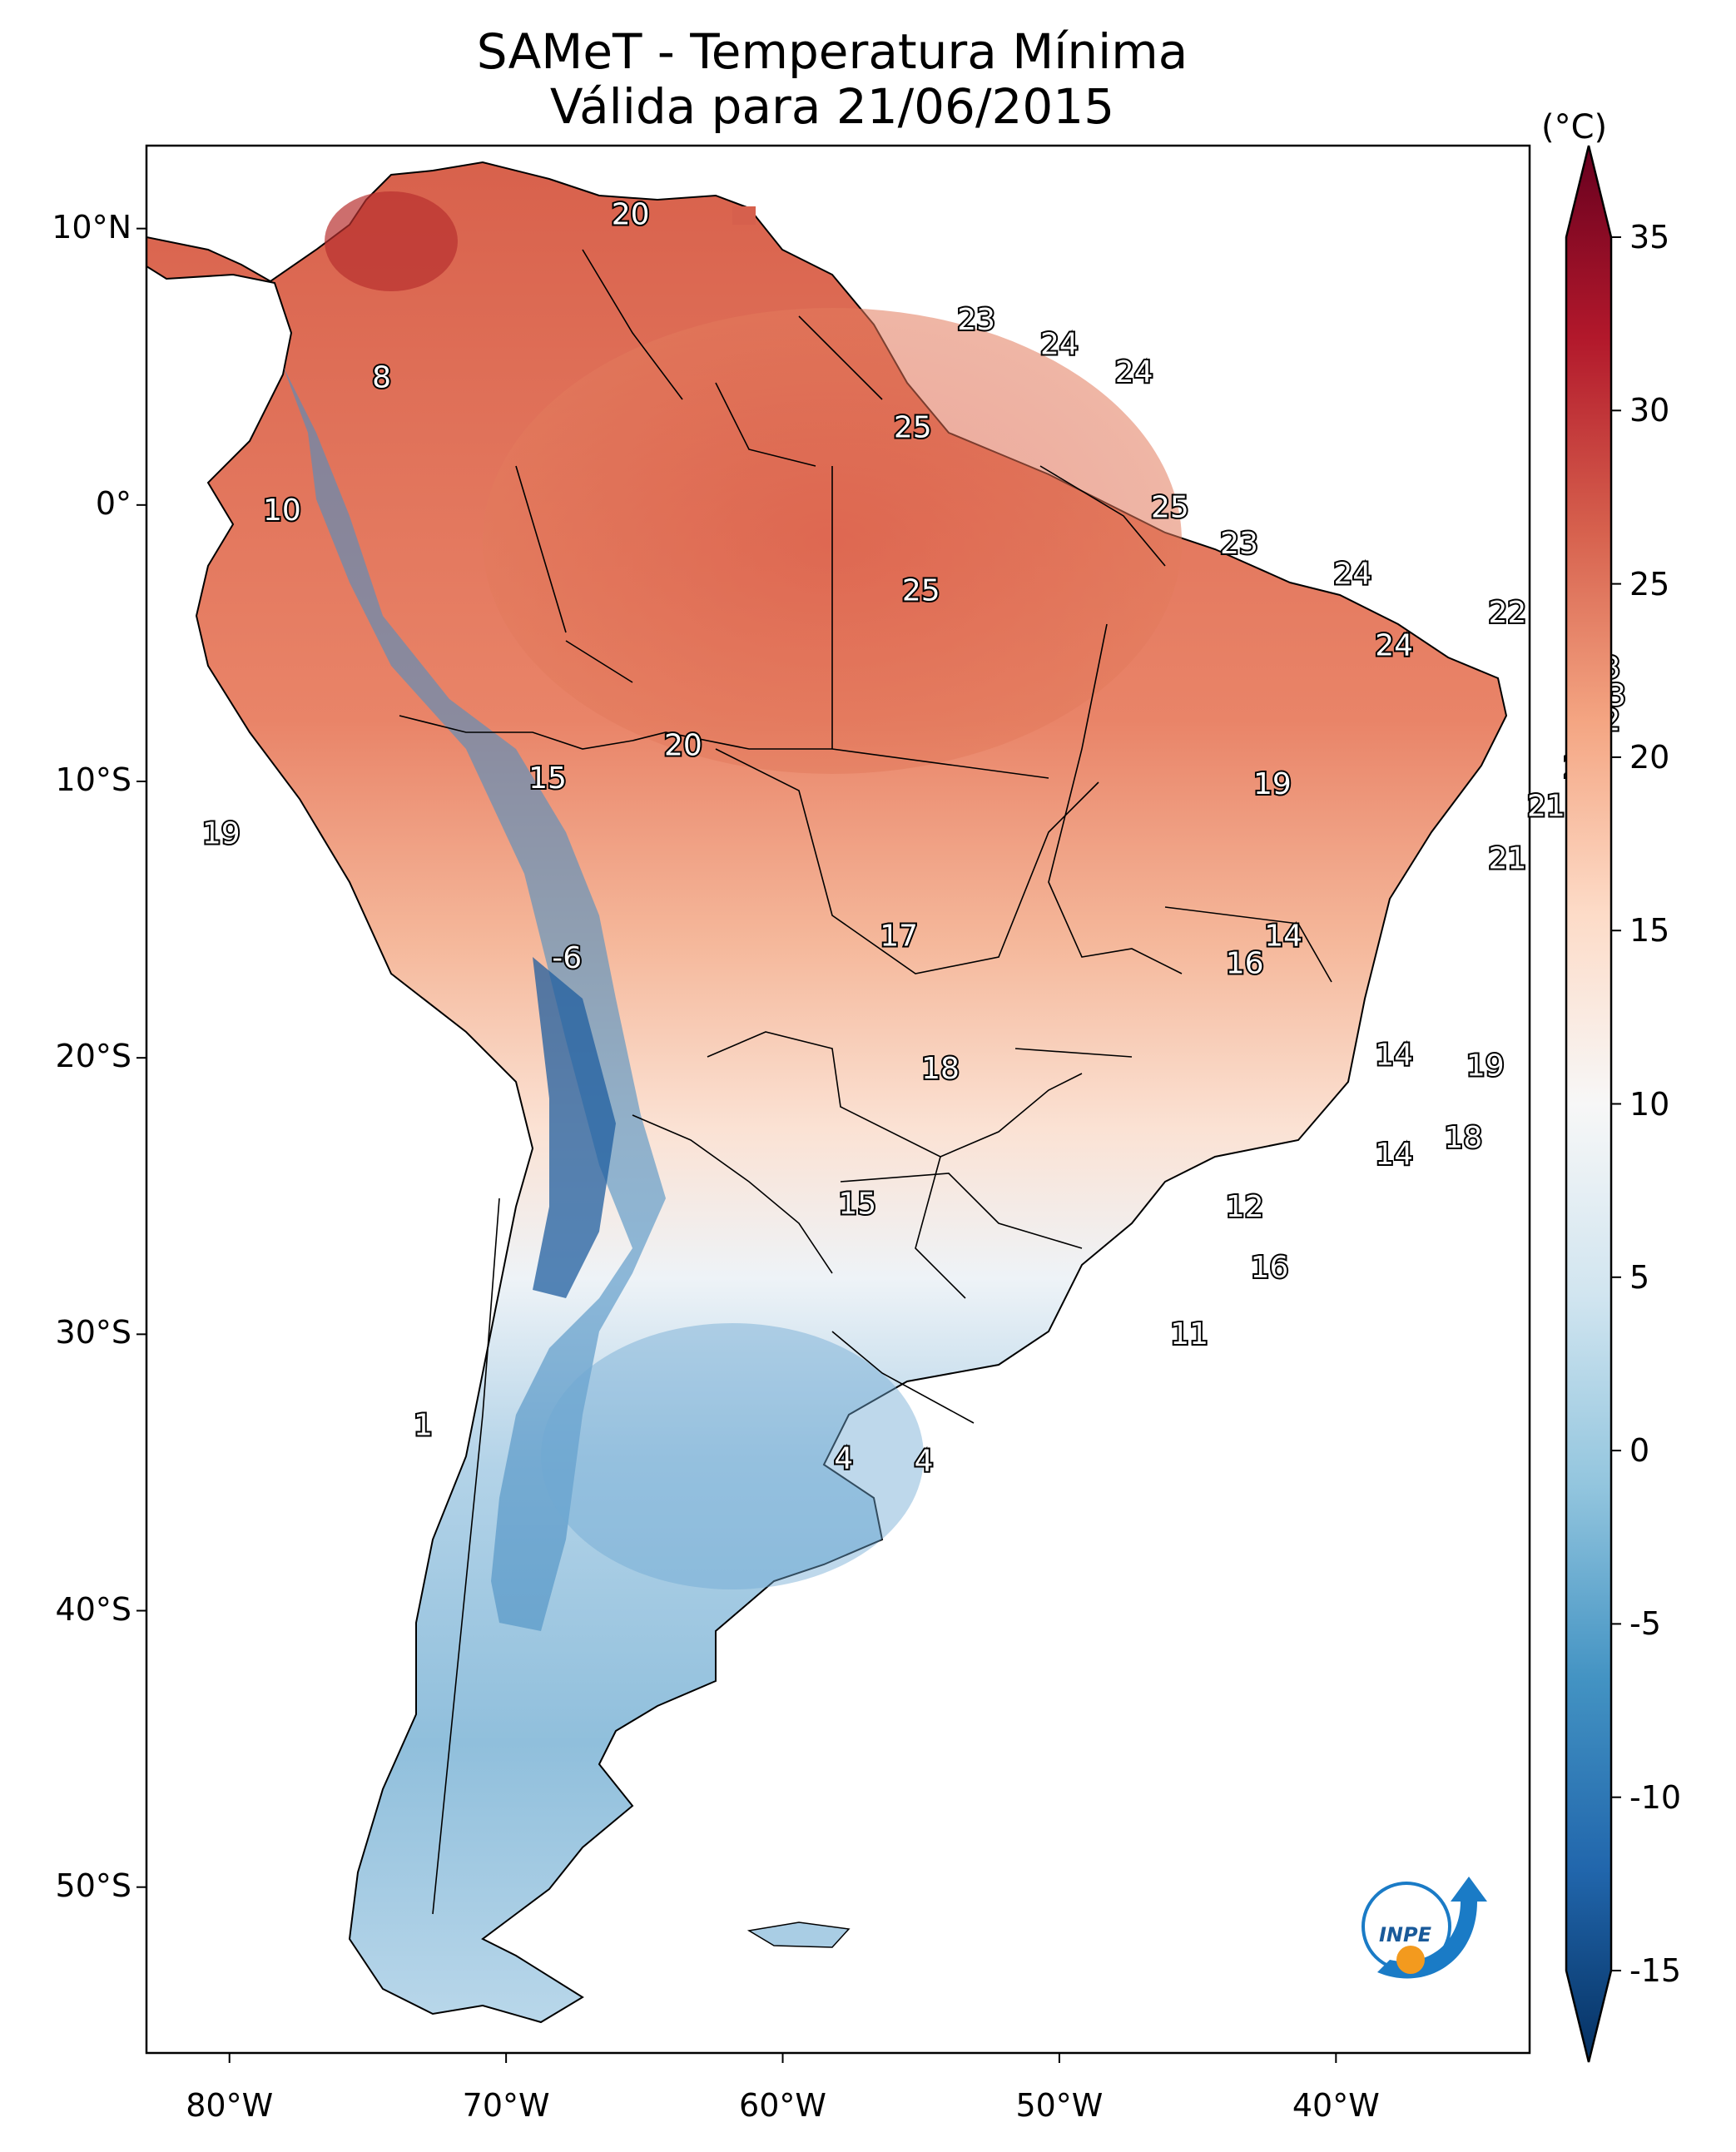 Image resolution: width=1736 pixels, height=2152 pixels. What do you see at coordinates (1410, 1960) in the screenshot?
I see `logo-dot` at bounding box center [1410, 1960].